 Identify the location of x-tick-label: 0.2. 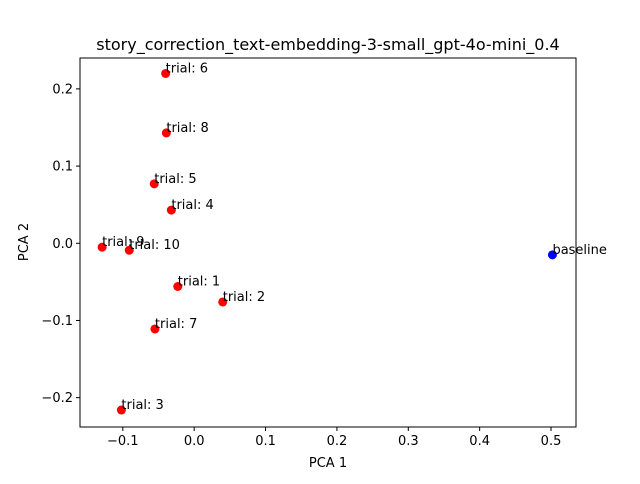
(337, 441).